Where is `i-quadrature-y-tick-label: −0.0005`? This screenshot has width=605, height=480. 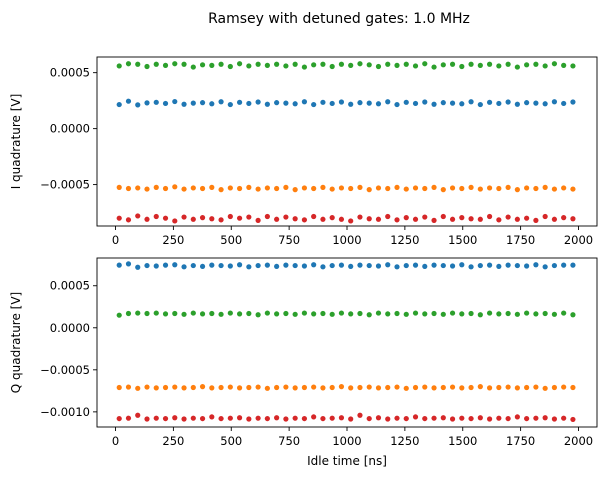
i-quadrature-y-tick-label: −0.0005 is located at coordinates (65, 185).